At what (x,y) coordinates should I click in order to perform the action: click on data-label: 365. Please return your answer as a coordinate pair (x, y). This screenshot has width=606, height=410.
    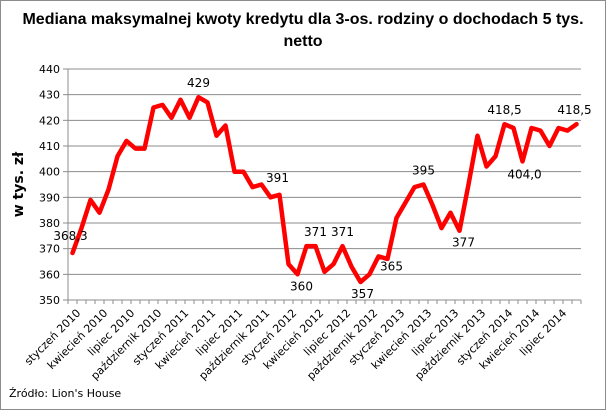
    Looking at the image, I should click on (391, 266).